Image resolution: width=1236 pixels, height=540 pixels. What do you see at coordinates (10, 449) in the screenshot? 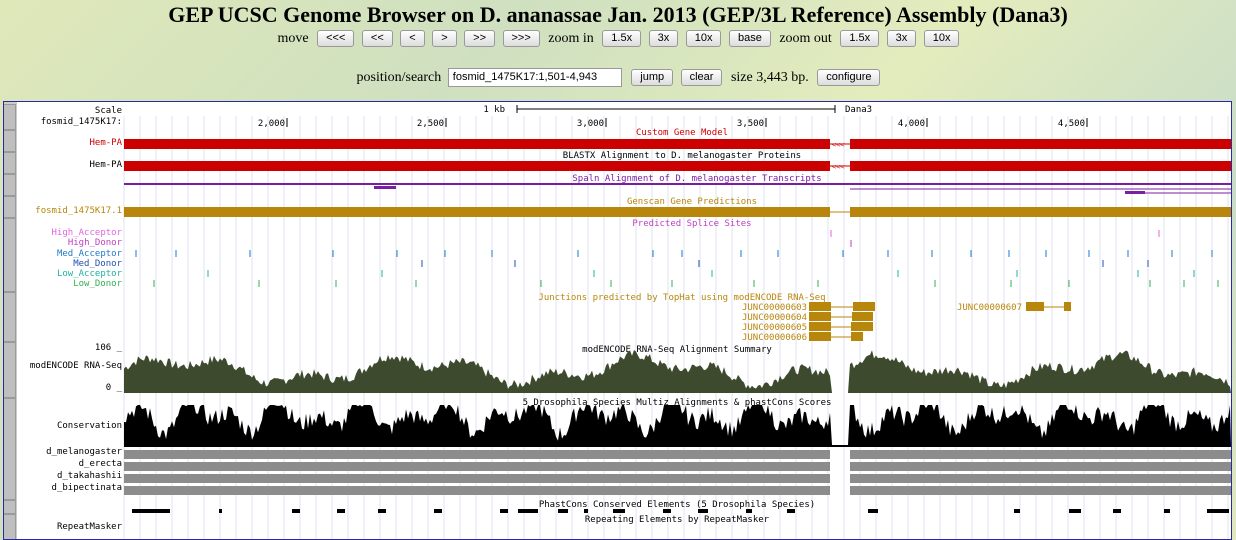
I see `conservation-gutter-button` at bounding box center [10, 449].